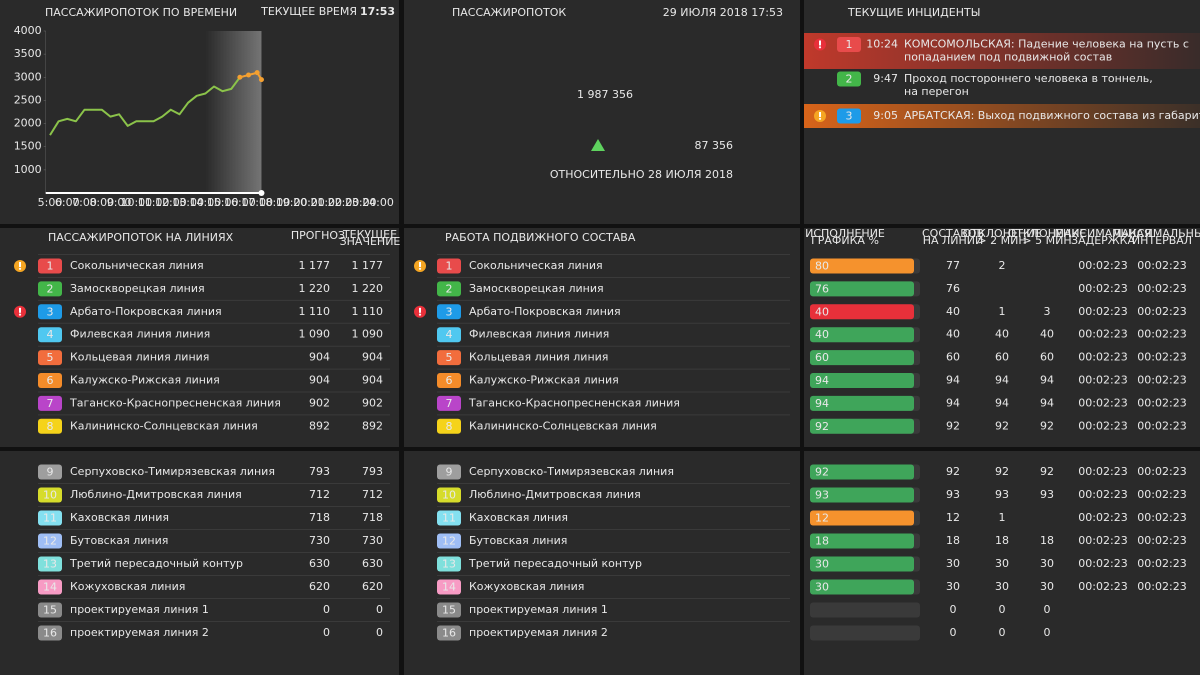 The width and height of the screenshot is (1200, 675). I want to click on line-name: Серпуховско-Тимирязевская линия, so click(172, 471).